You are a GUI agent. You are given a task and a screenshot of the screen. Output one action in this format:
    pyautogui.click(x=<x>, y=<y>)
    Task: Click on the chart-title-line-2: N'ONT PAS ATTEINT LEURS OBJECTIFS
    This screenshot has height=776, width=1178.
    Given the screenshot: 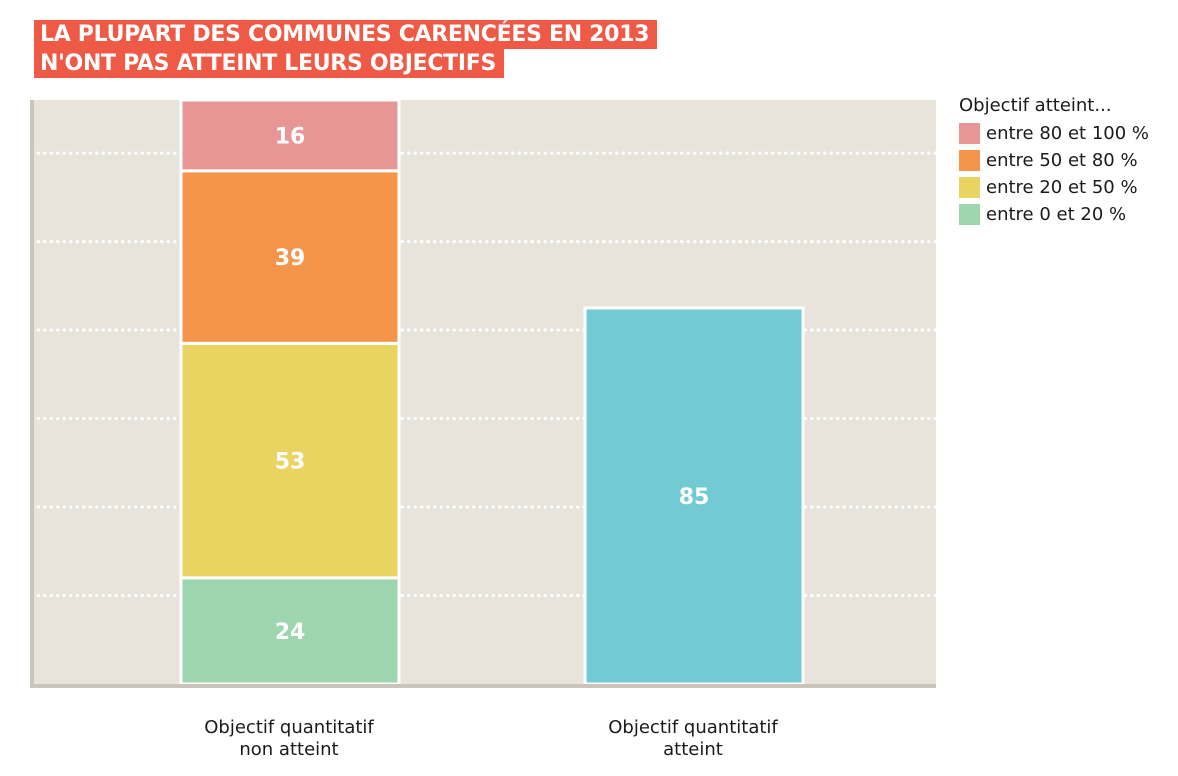 What is the action you would take?
    pyautogui.click(x=269, y=63)
    